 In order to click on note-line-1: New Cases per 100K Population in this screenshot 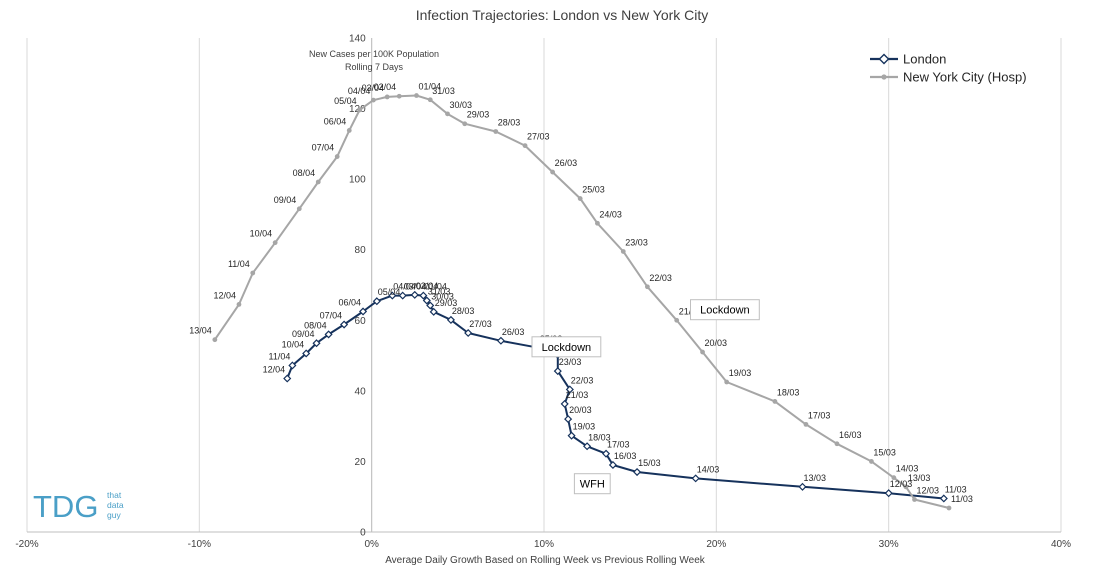, I will do `click(374, 54)`.